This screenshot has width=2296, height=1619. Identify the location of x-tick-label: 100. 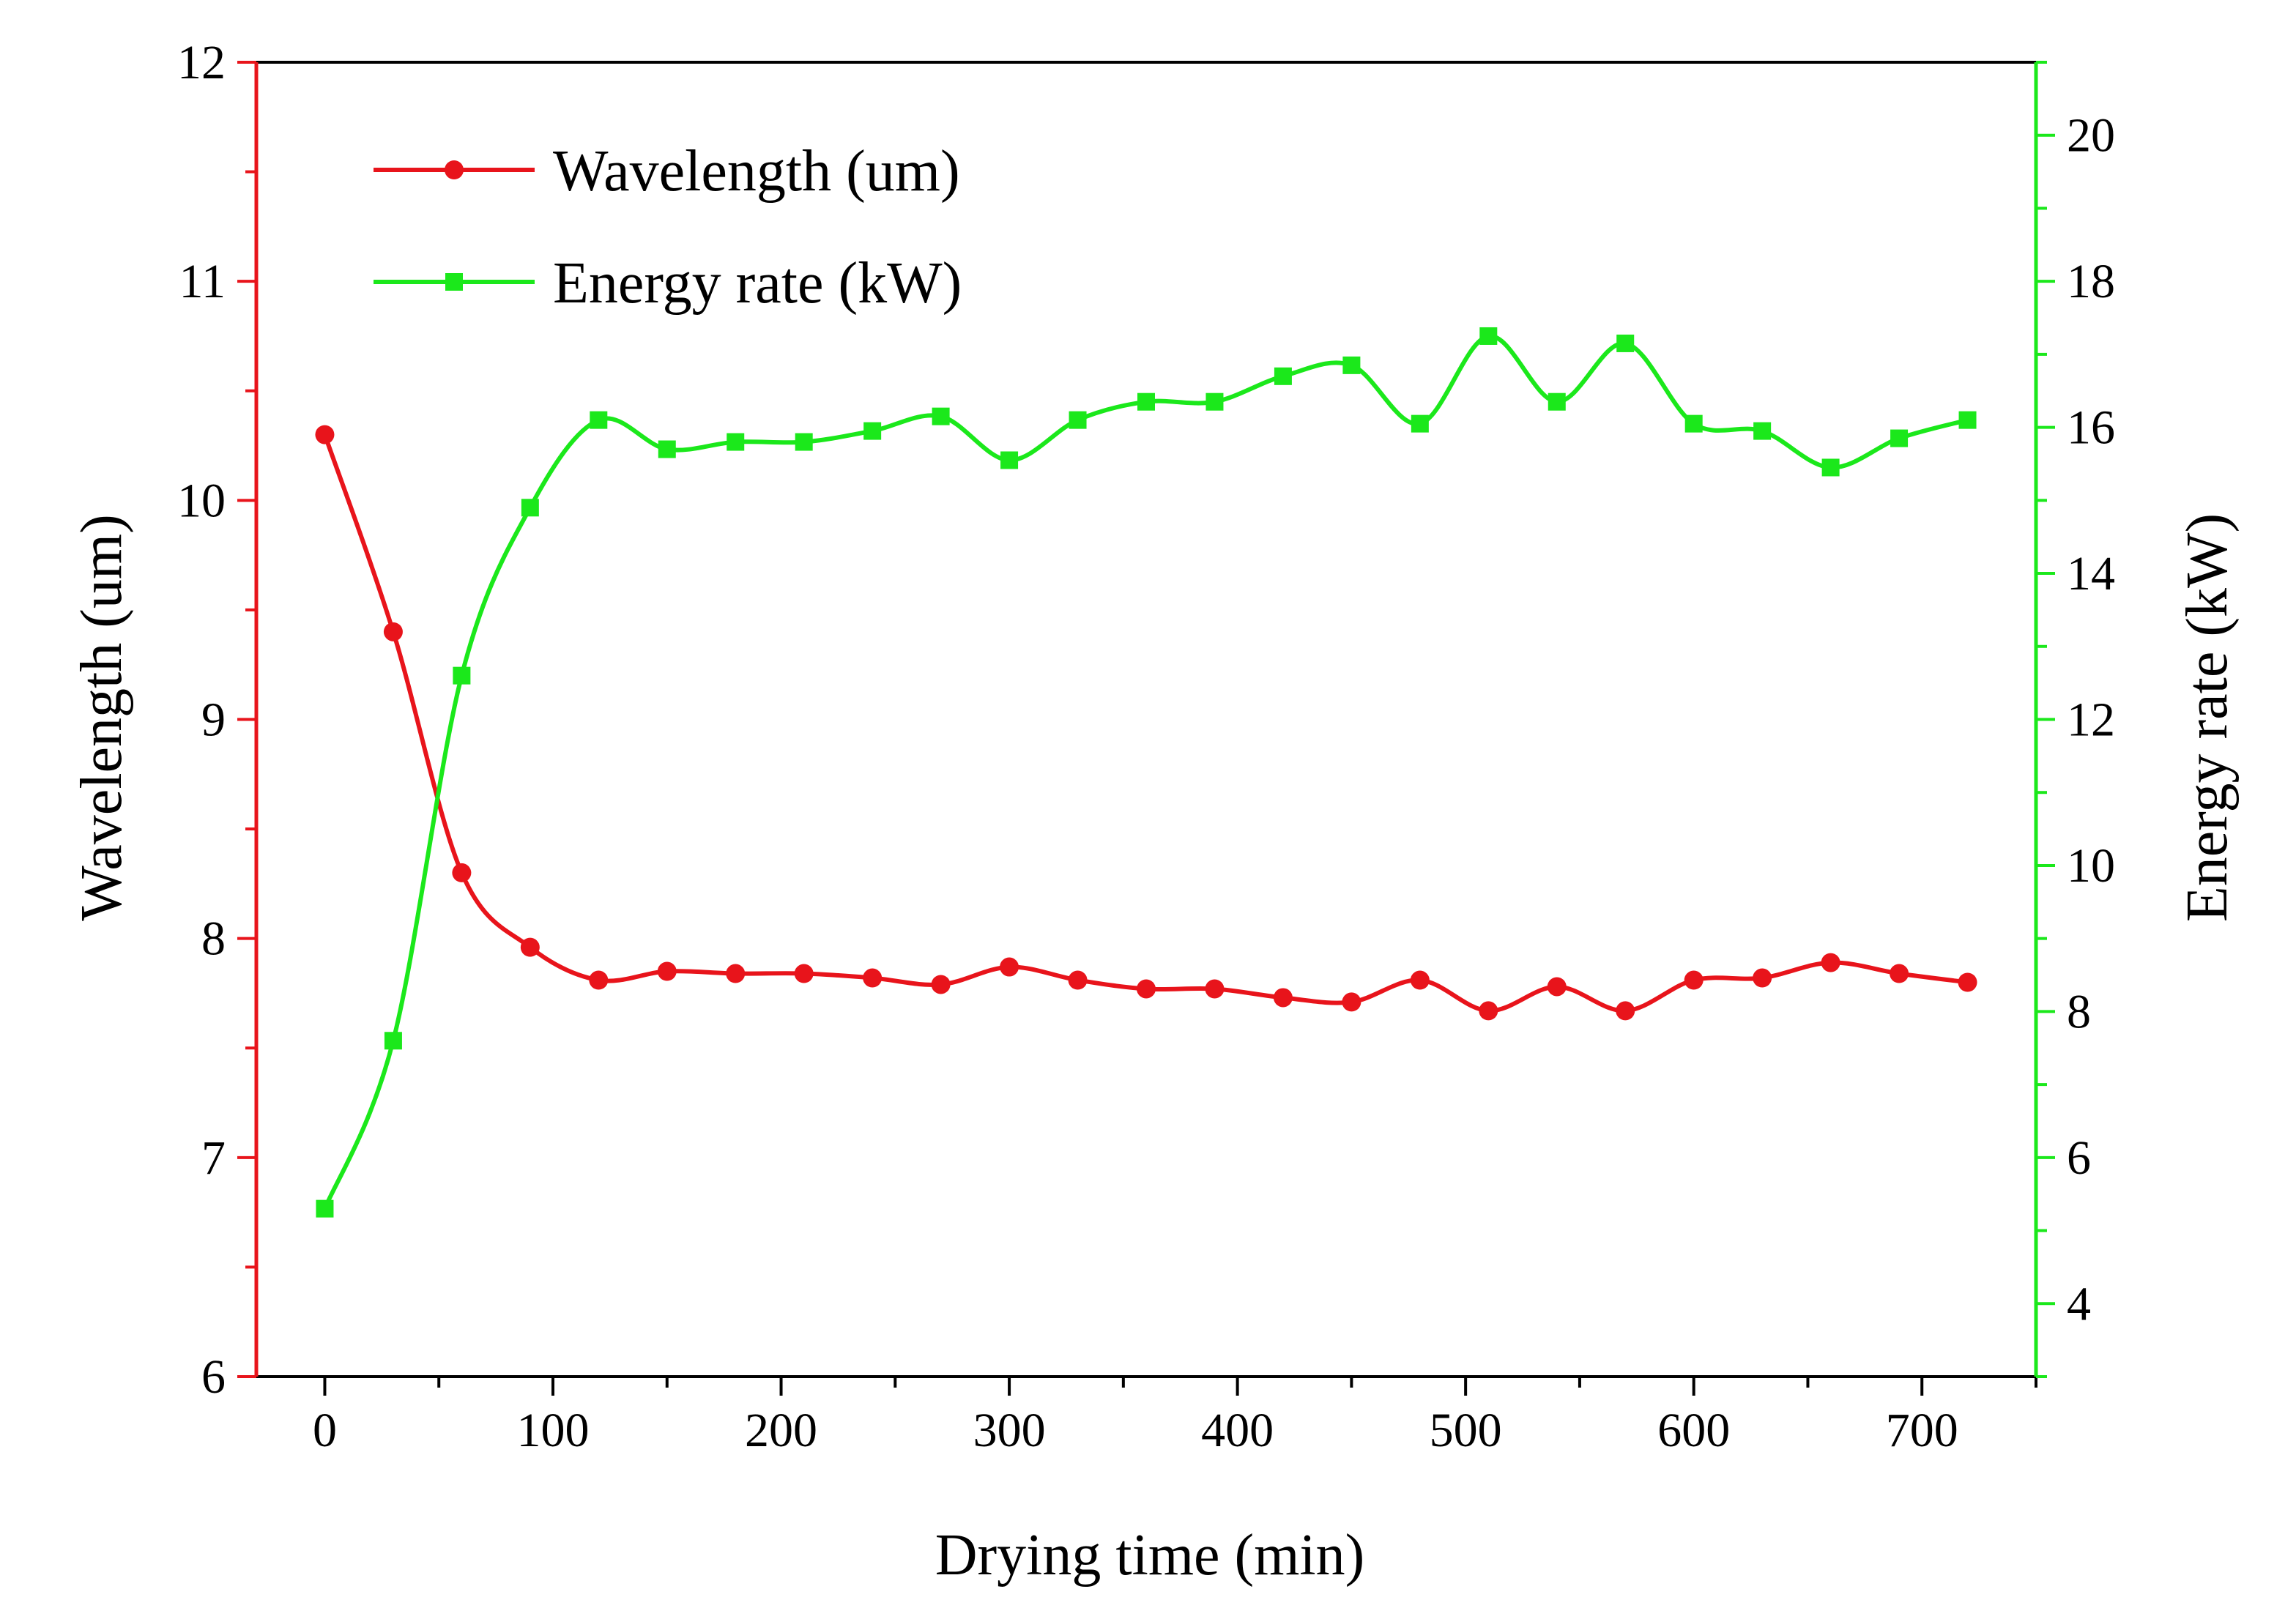
(553, 1430).